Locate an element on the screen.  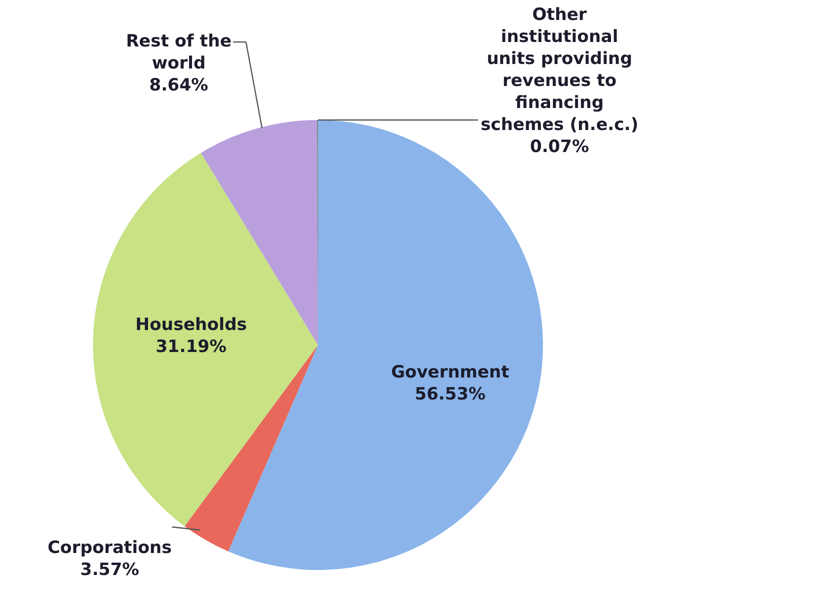
slice-label: Corporations is located at coordinates (110, 548).